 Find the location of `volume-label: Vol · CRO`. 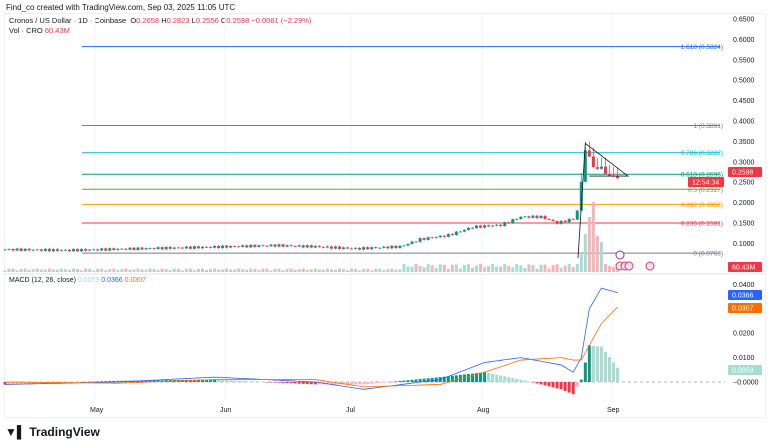

volume-label: Vol · CRO is located at coordinates (26, 30).